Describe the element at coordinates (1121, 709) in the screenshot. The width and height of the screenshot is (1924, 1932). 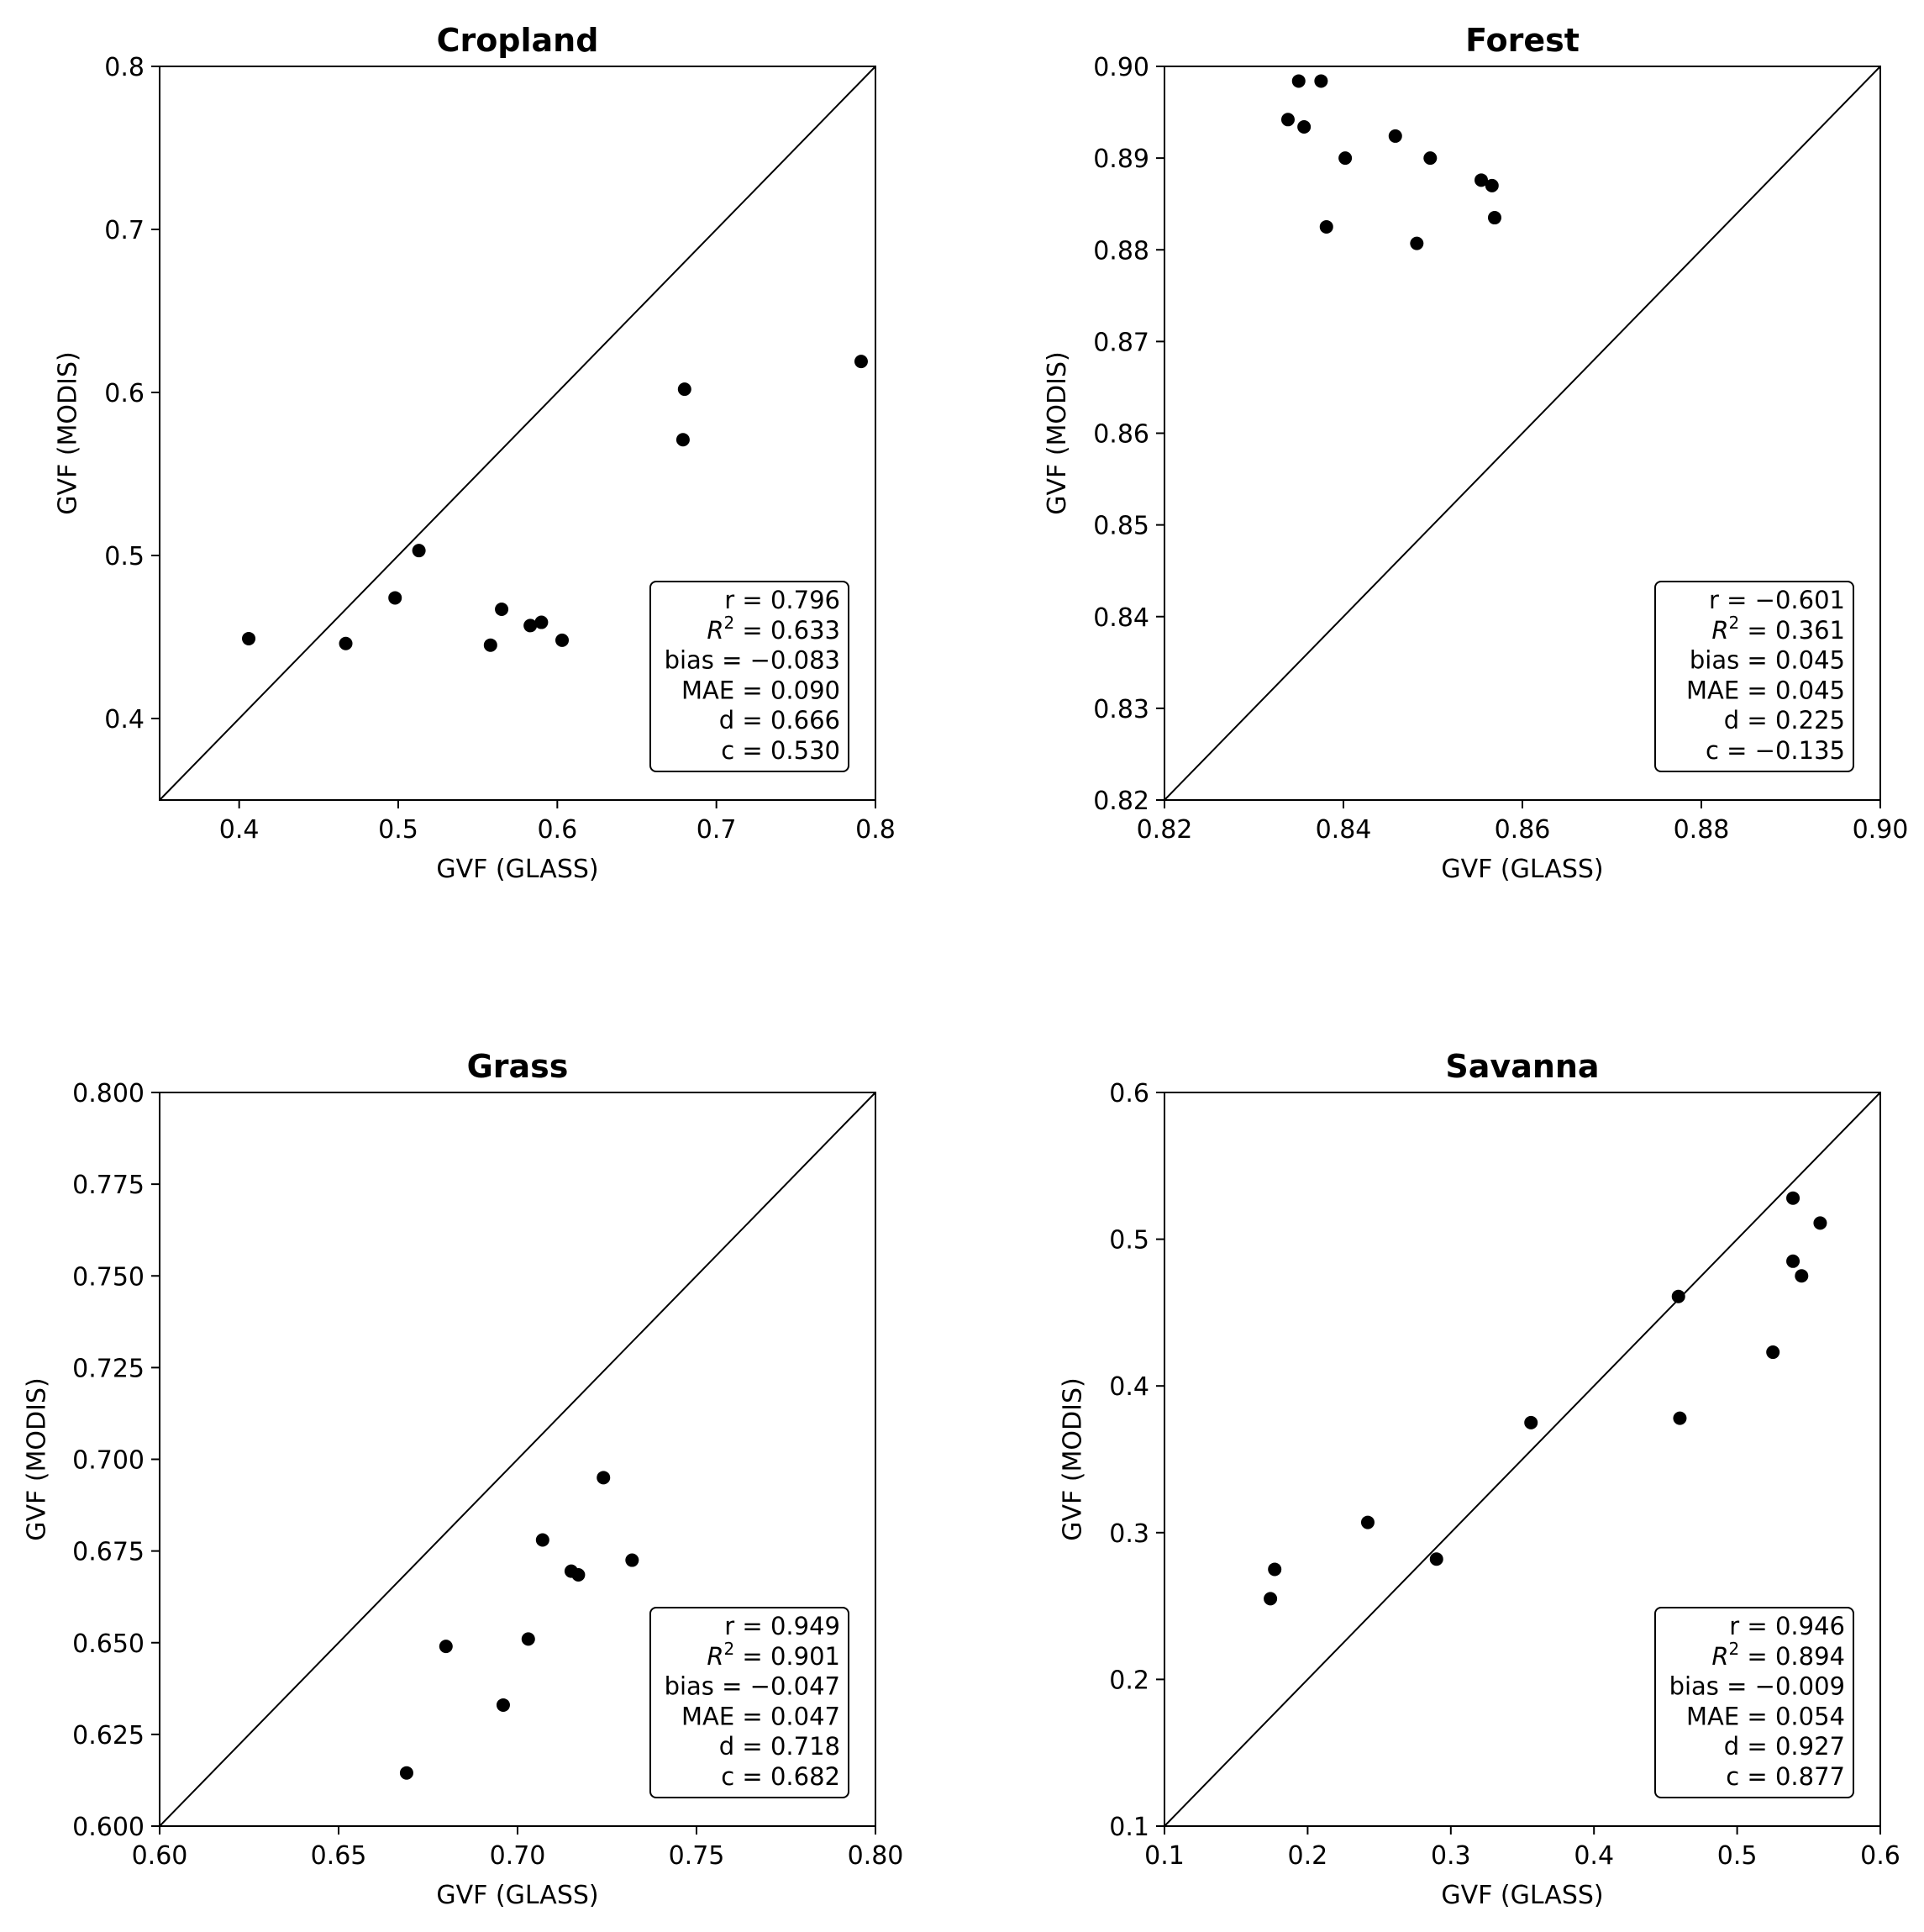
I see `y-tick-label: 0.83` at that location.